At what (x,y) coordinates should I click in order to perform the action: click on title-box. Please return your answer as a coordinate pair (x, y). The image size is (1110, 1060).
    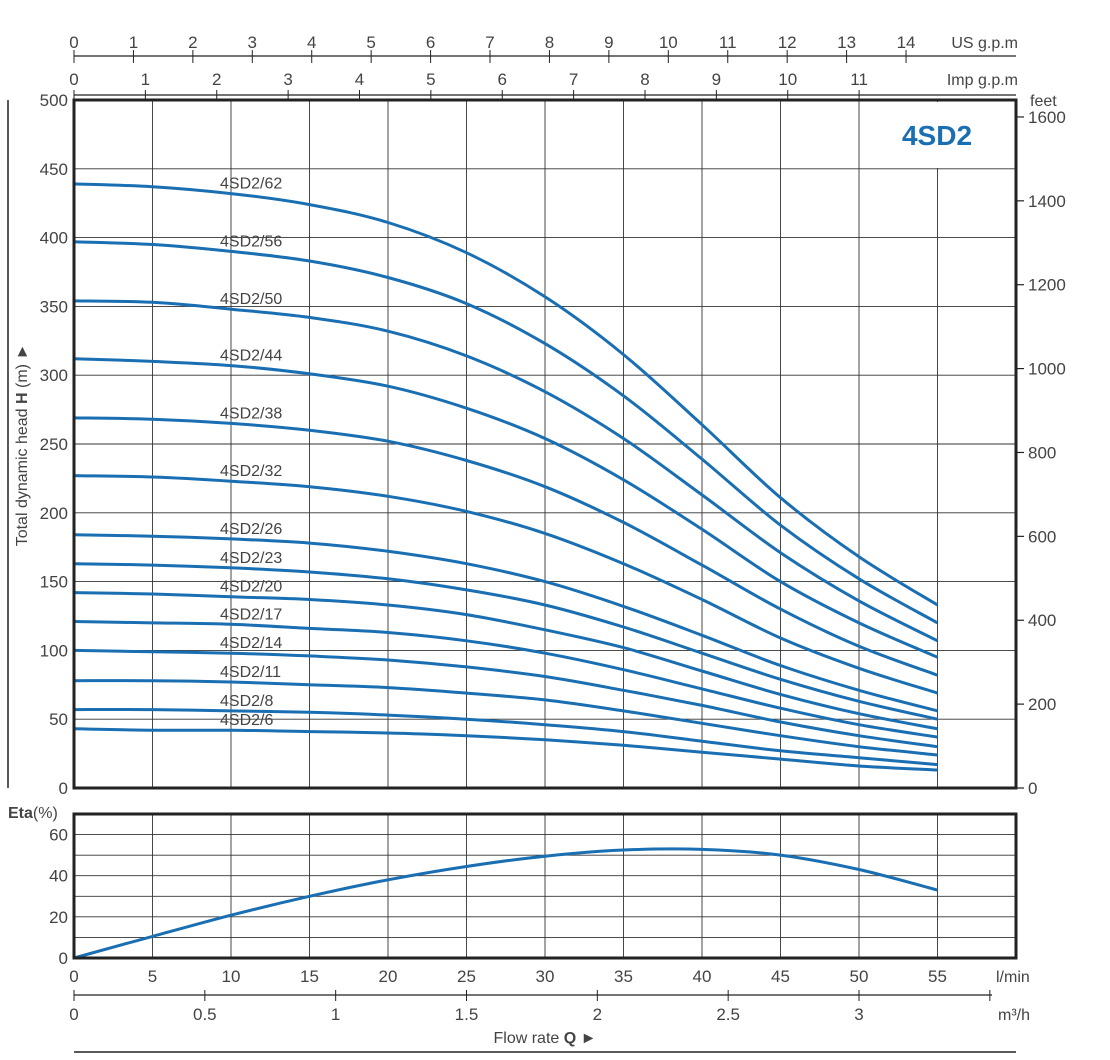
    Looking at the image, I should click on (937, 135).